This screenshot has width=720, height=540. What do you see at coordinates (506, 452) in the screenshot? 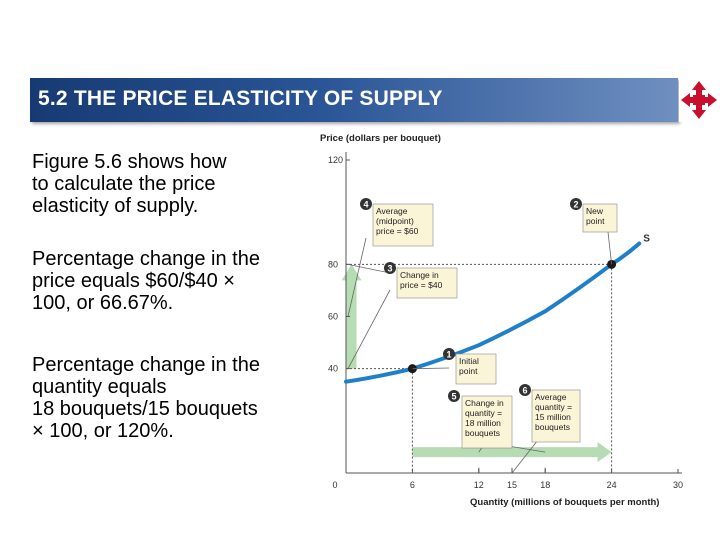
I see `quantity-change-arrow-shaft` at bounding box center [506, 452].